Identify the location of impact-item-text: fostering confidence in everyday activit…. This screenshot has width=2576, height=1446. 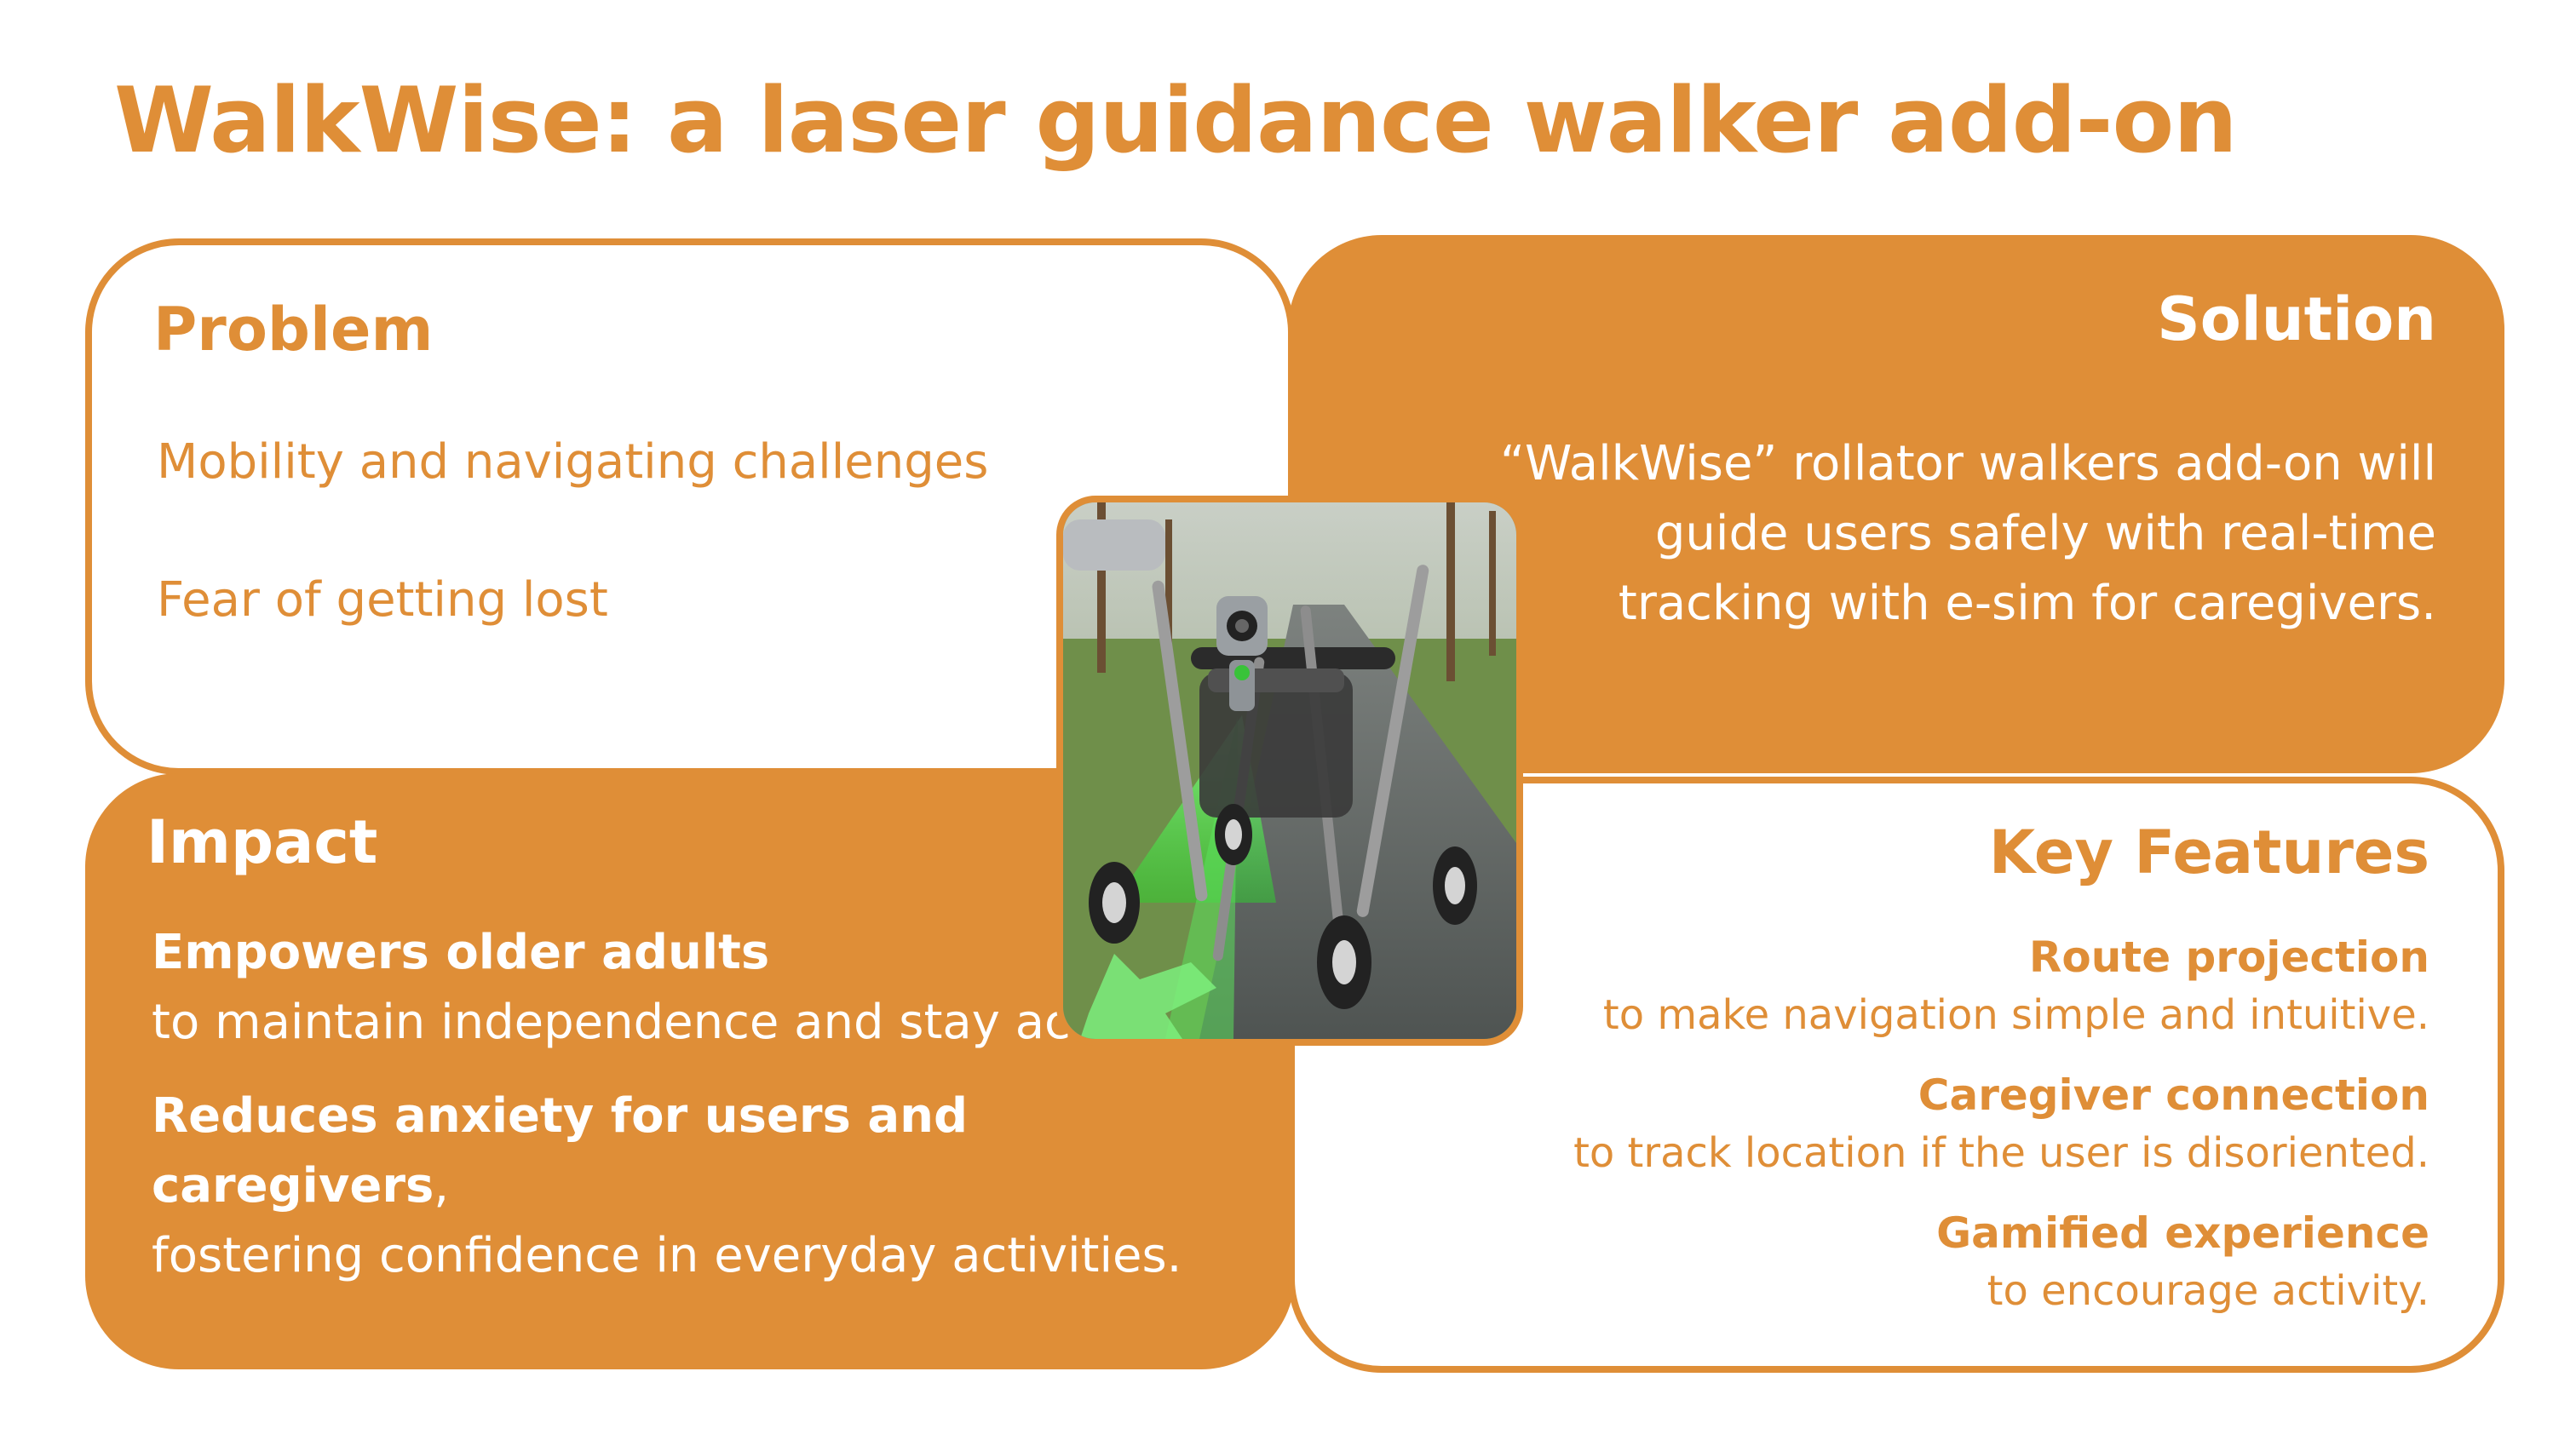
(667, 1255).